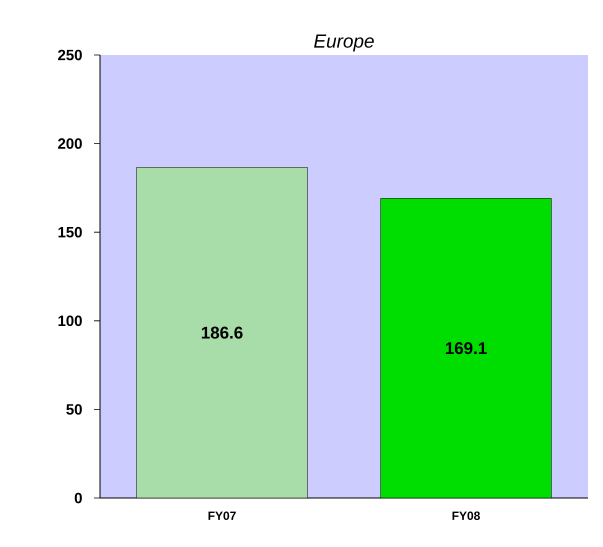  Describe the element at coordinates (466, 516) in the screenshot. I see `x-tick-label: FY08` at that location.